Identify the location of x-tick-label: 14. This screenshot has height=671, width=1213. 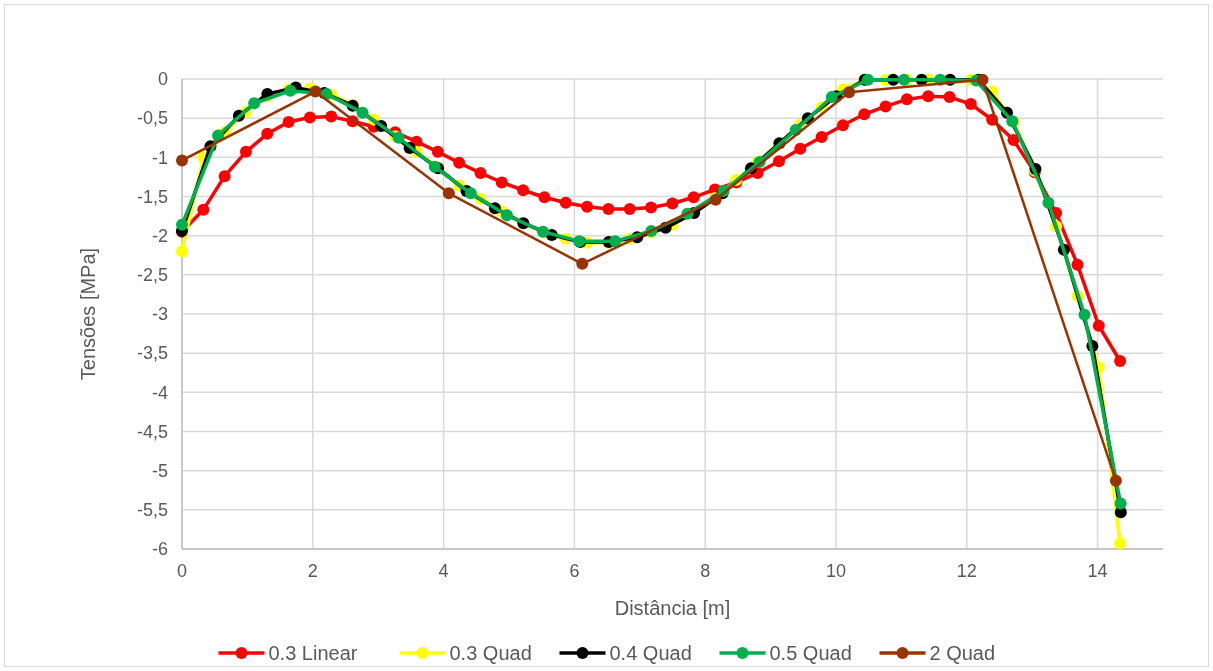
(1097, 571).